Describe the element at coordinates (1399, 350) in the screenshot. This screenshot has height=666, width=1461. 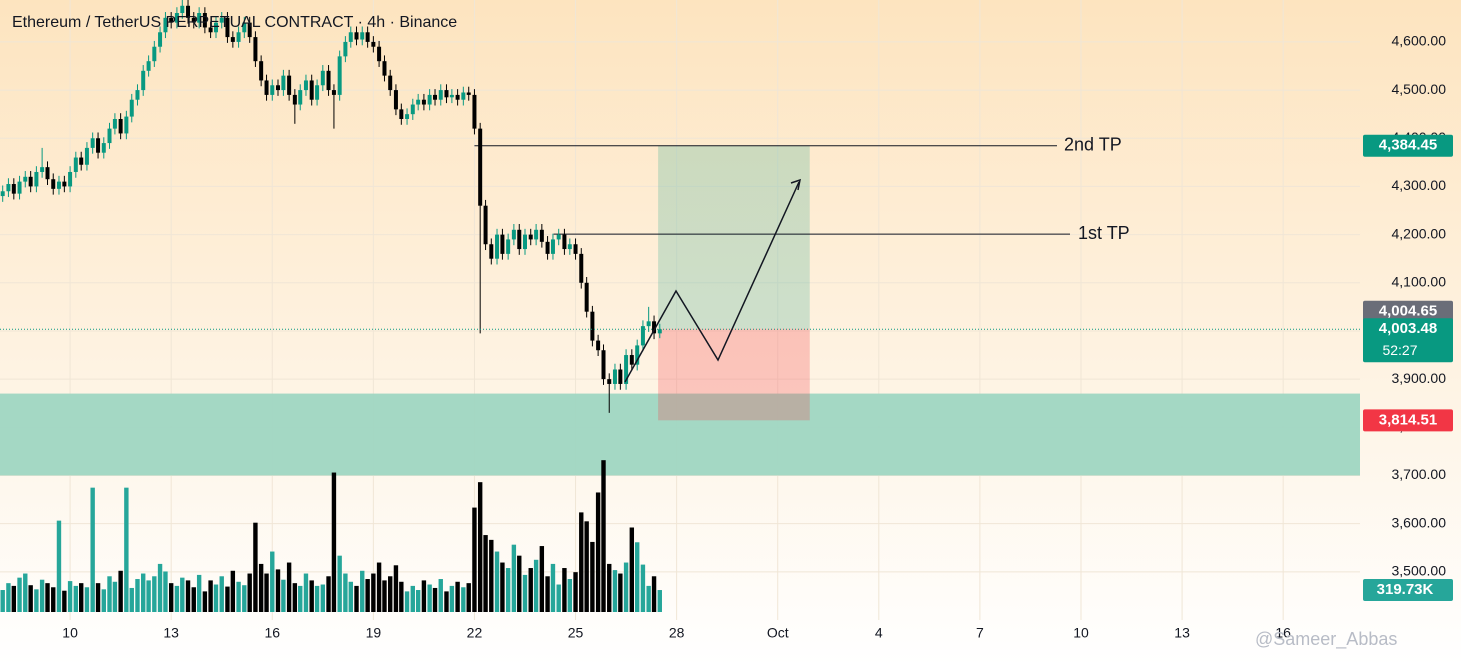
I see `countdown: 52:27` at that location.